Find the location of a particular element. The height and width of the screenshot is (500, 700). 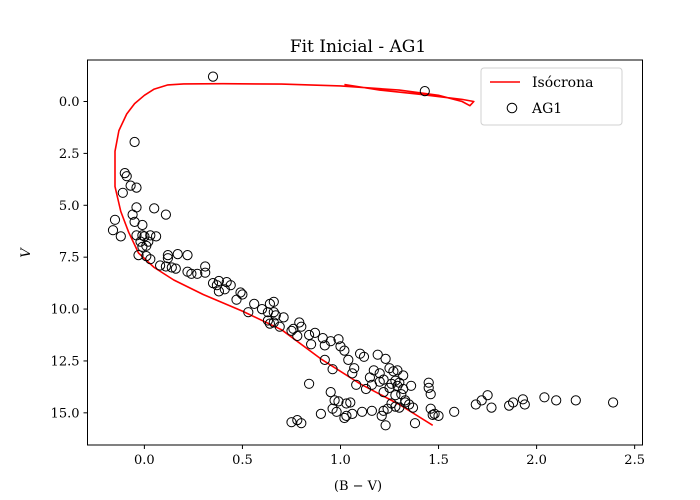

legend: Isócrona AG1 is located at coordinates (551, 96).